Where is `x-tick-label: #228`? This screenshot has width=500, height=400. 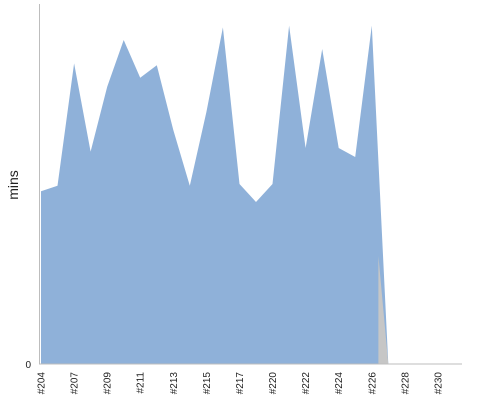 x-tick-label: #228 is located at coordinates (405, 383).